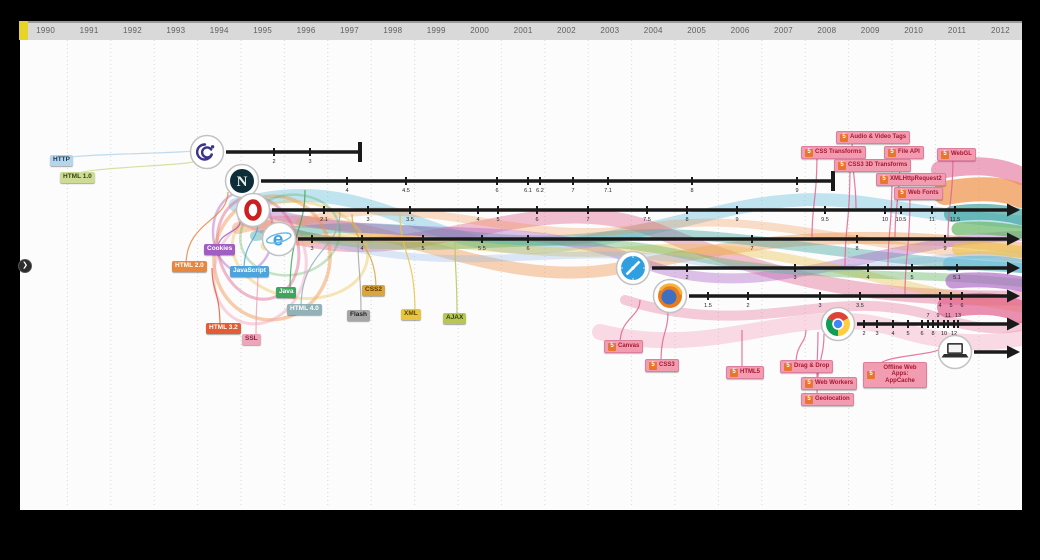 The height and width of the screenshot is (560, 1040). I want to click on tech-label-html-3-2: HTML 3.2, so click(223, 328).